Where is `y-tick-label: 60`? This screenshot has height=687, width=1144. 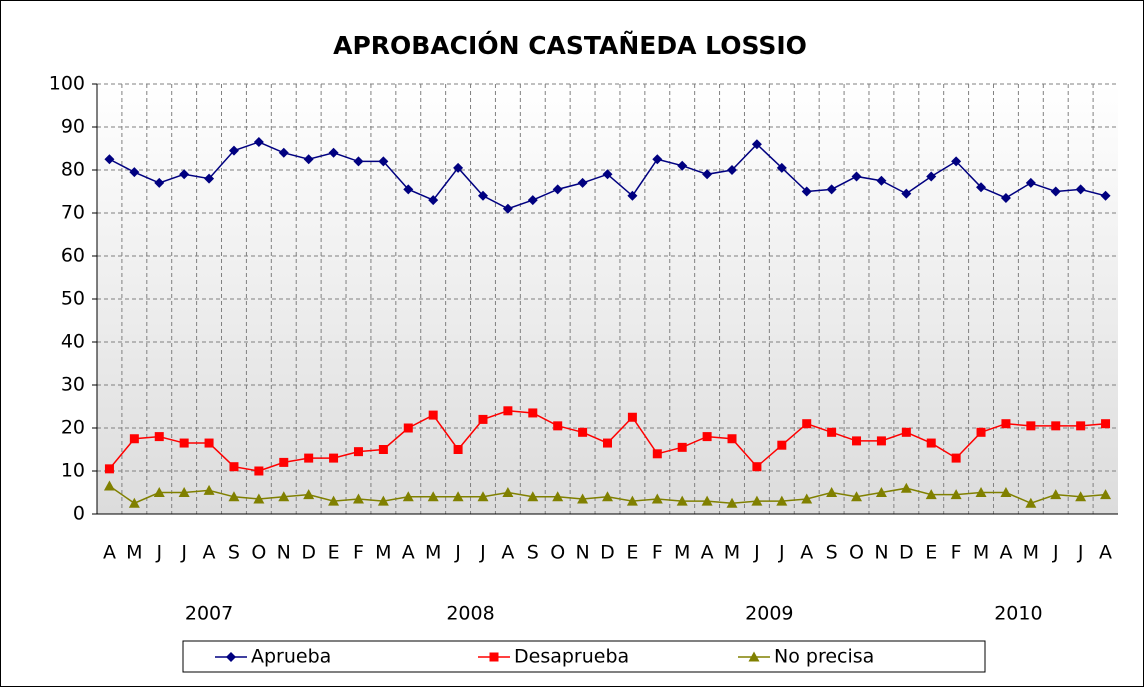
y-tick-label: 60 is located at coordinates (73, 256).